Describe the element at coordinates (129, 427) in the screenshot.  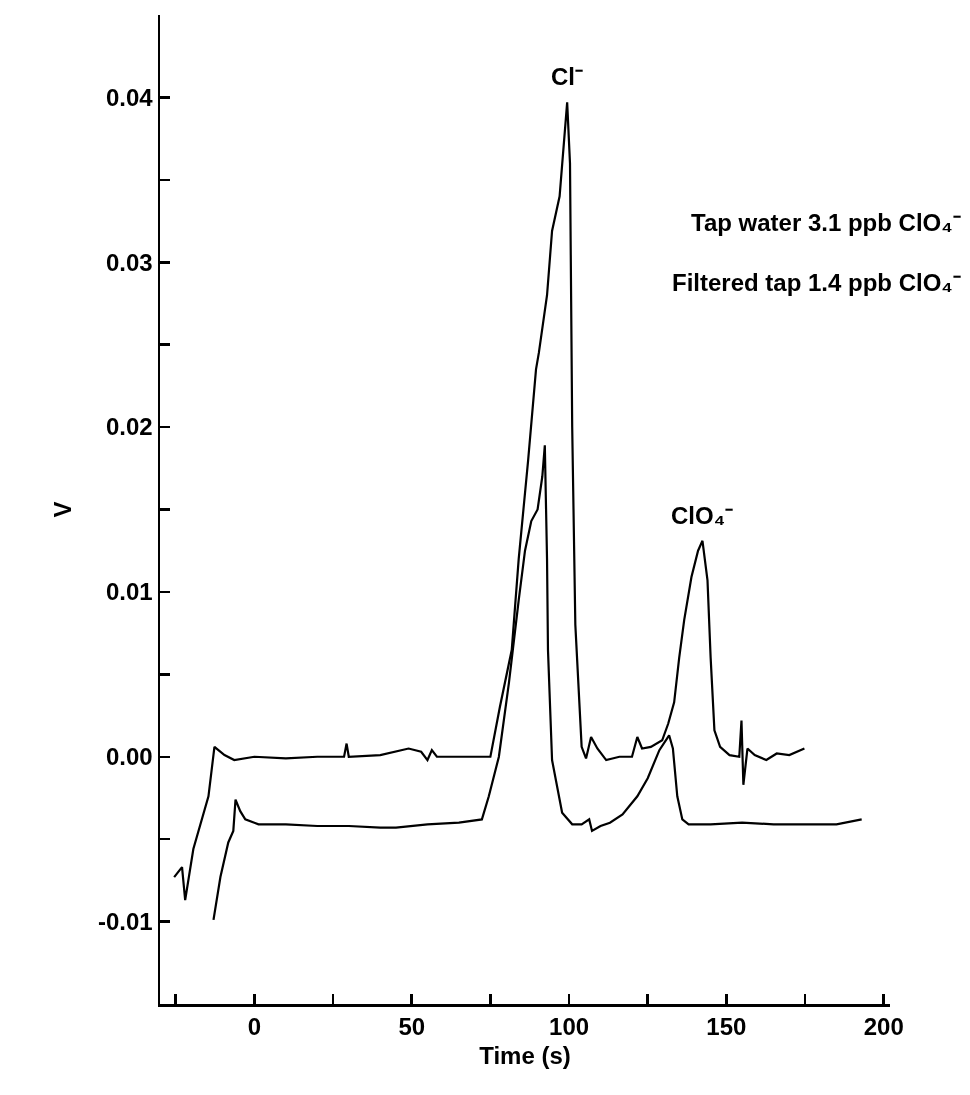
I see `y-tick-label: 0.02` at that location.